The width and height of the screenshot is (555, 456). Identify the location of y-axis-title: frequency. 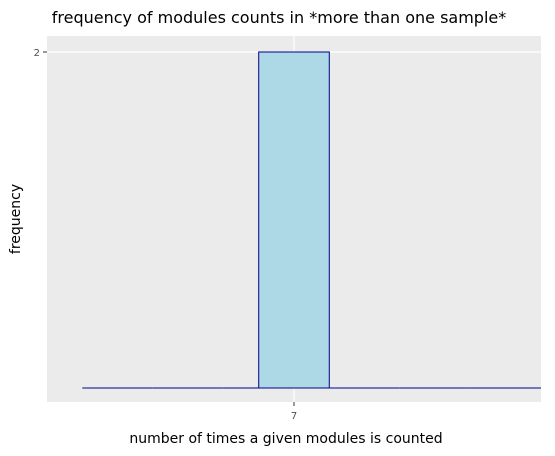
(16, 219).